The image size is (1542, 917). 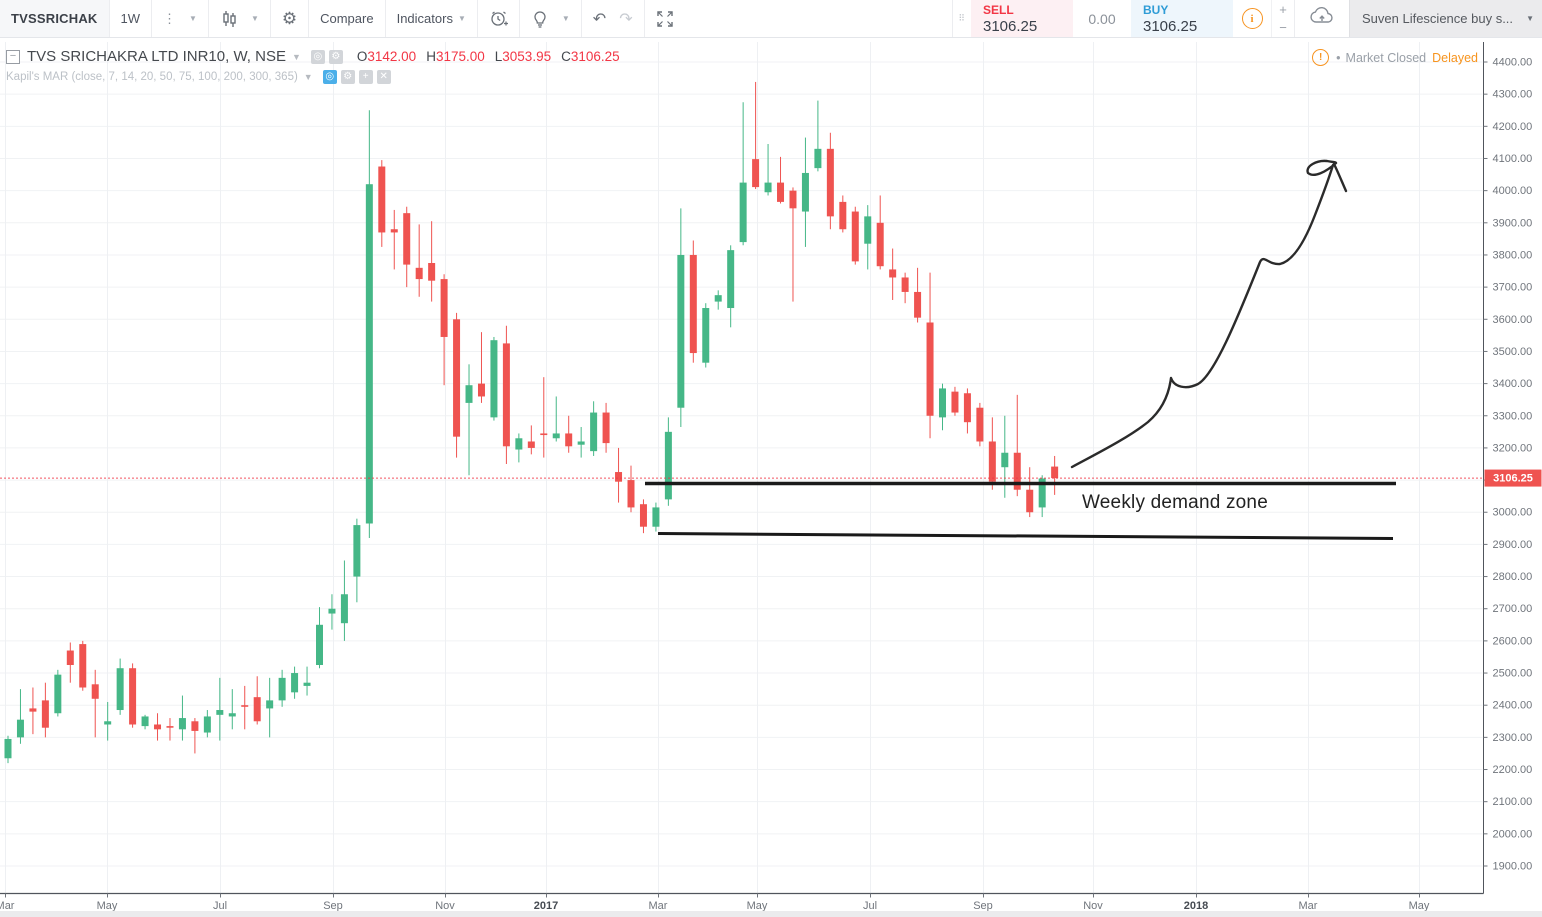 What do you see at coordinates (54, 18) in the screenshot?
I see `symbol-search-button: TVSSRICHAK` at bounding box center [54, 18].